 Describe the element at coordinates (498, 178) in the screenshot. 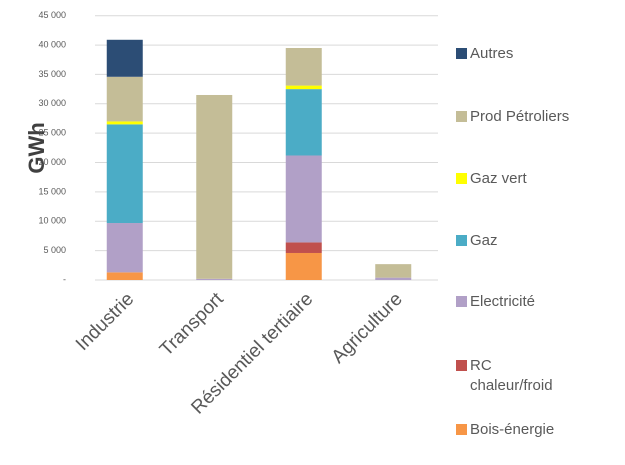

I see `legend-label: Gaz vert` at that location.